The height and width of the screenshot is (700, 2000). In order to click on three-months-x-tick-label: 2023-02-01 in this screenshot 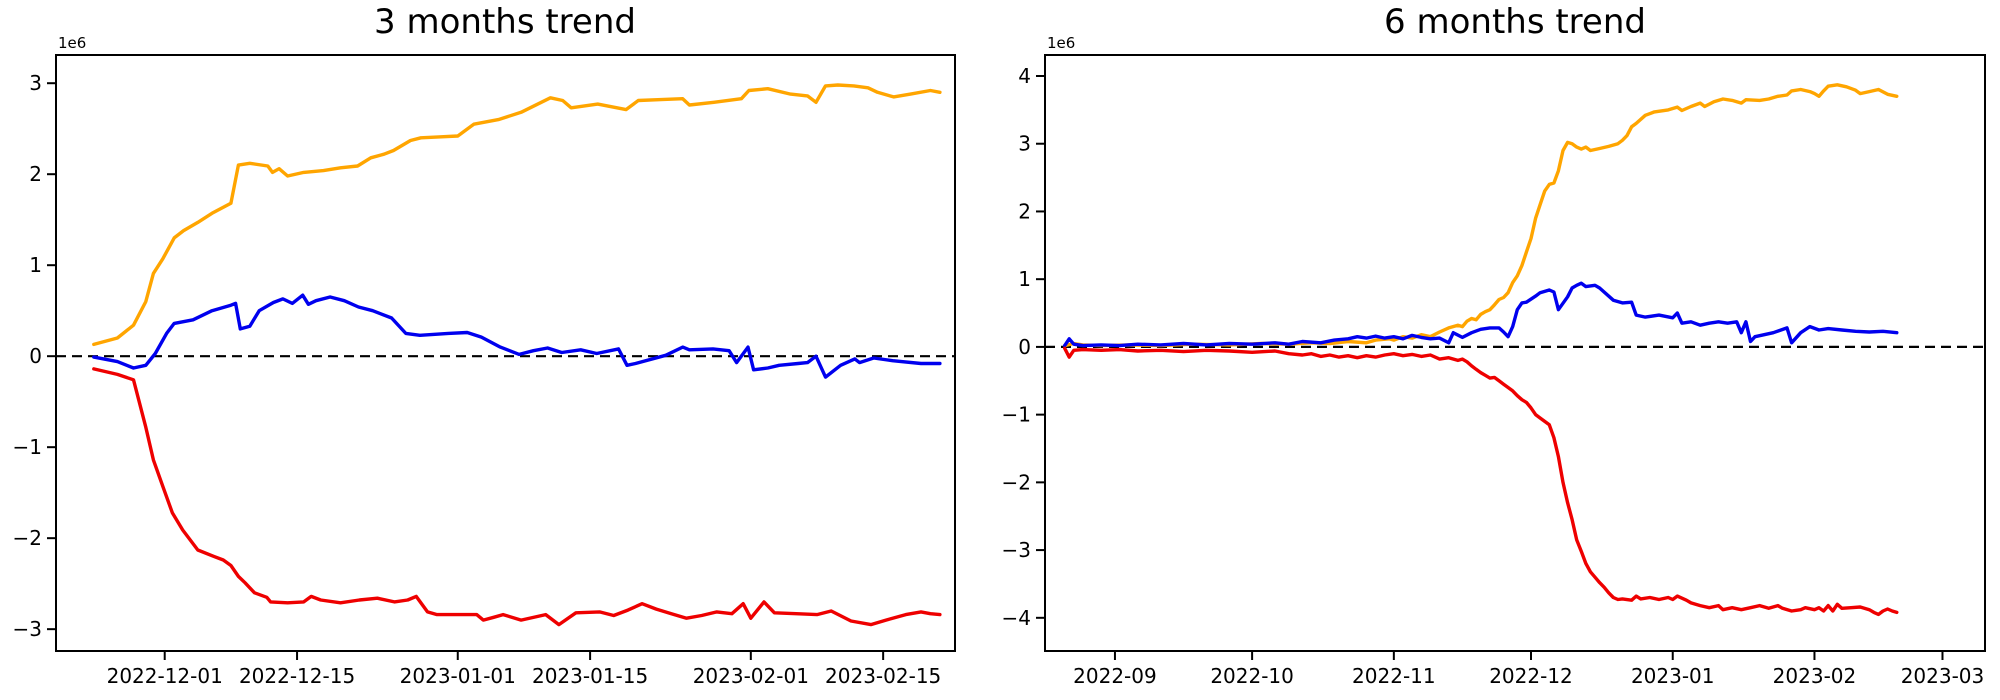, I will do `click(751, 676)`.